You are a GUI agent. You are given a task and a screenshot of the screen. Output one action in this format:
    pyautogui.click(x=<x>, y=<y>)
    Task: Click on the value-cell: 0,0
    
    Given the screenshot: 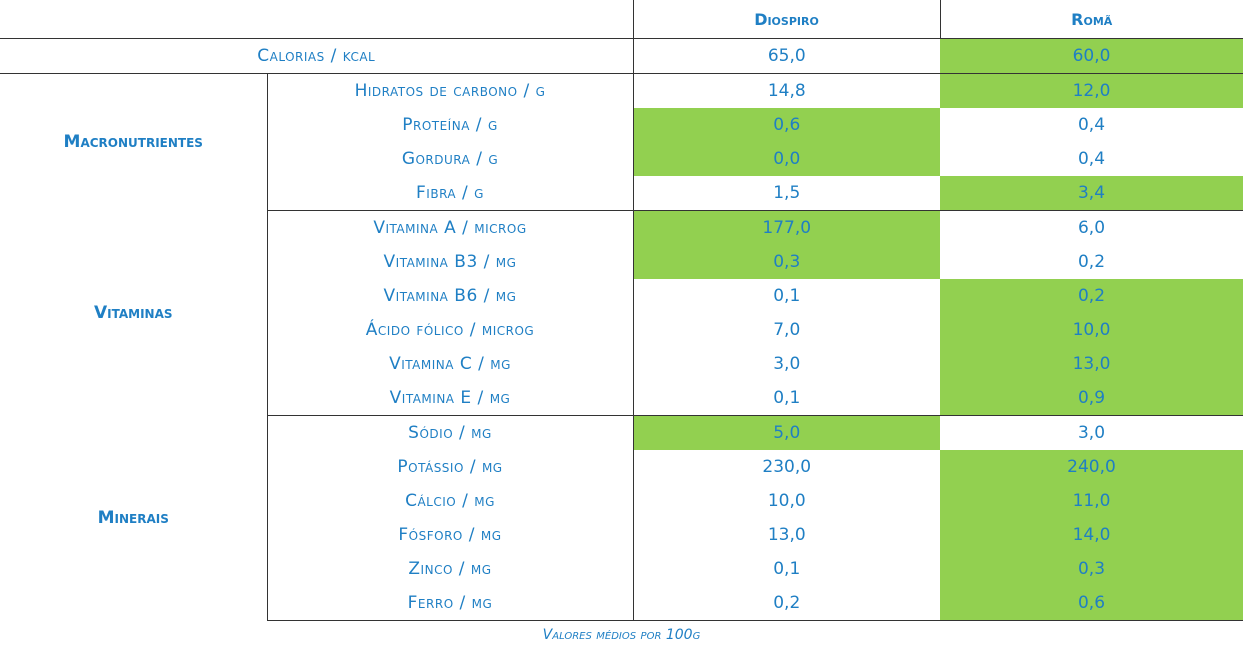 What is the action you would take?
    pyautogui.click(x=786, y=159)
    